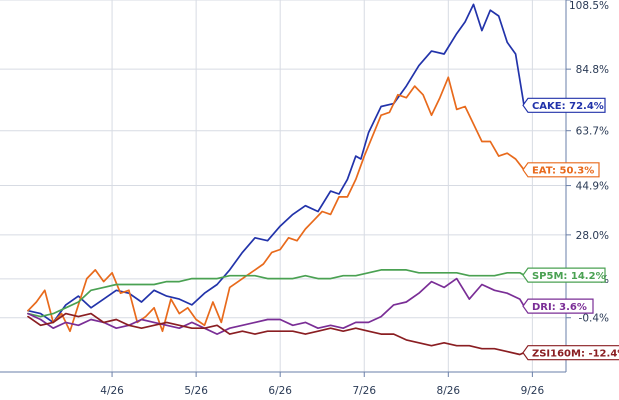  I want to click on end-tag-label: ZSI160M: -12.4%, so click(575, 354).